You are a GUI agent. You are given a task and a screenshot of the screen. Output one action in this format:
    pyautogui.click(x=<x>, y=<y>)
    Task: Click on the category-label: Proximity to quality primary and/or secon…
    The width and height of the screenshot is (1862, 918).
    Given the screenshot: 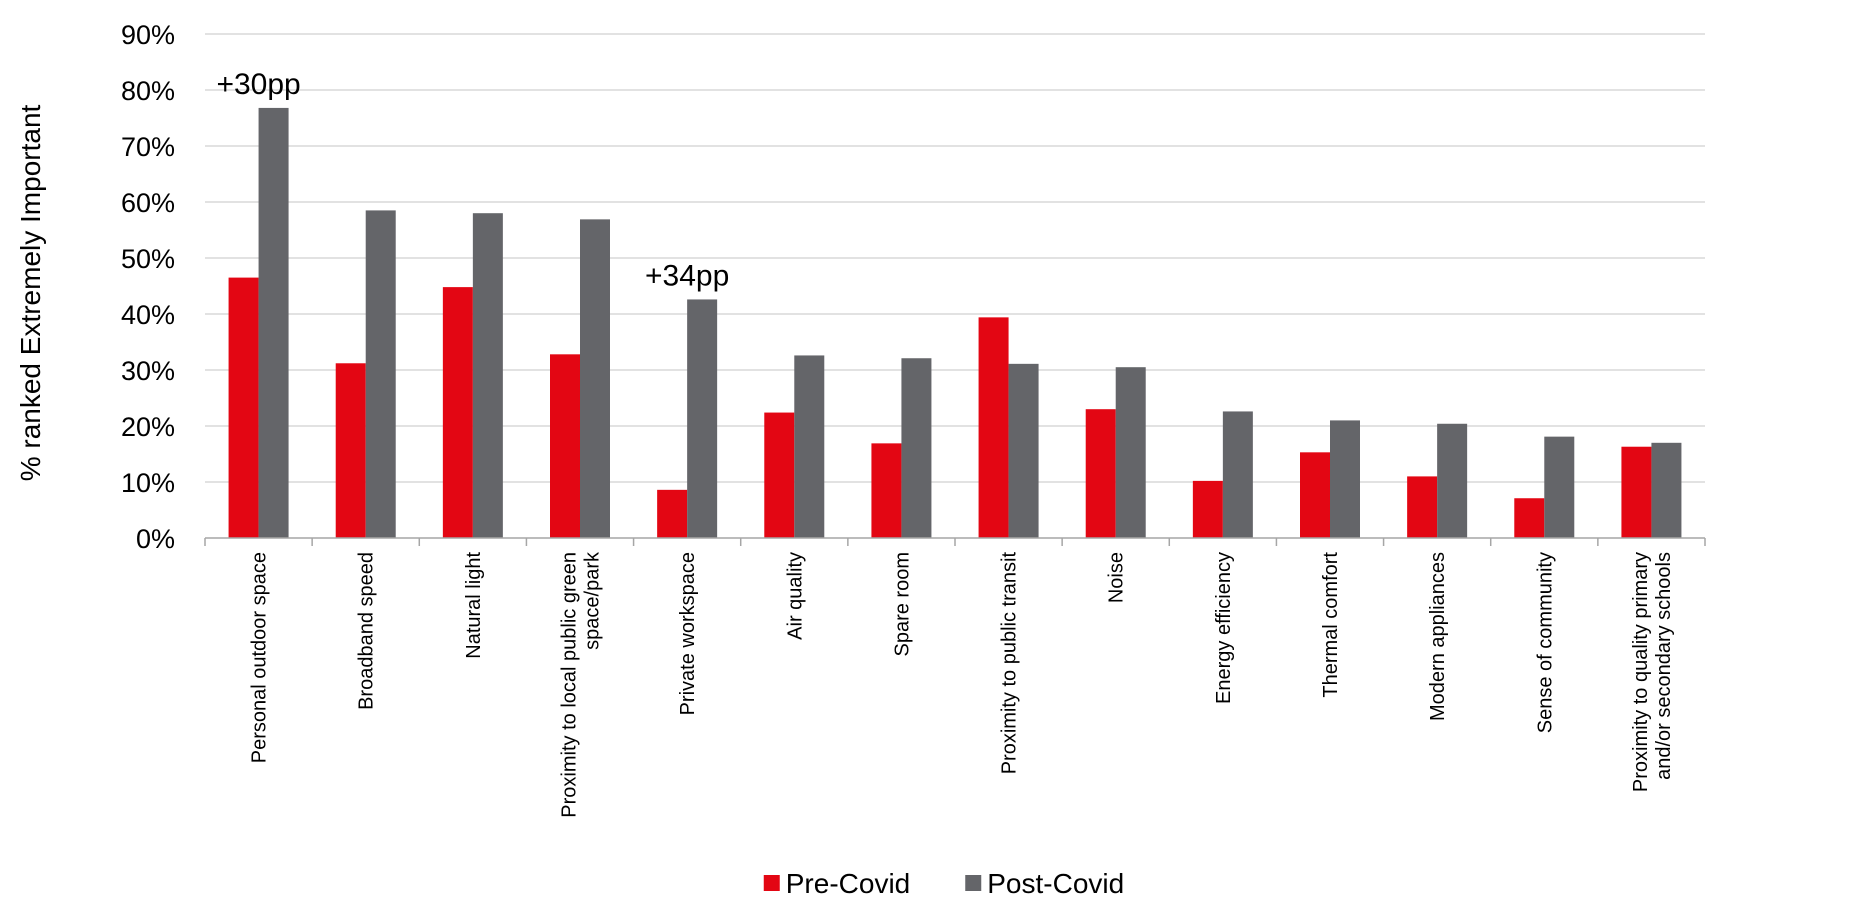 What is the action you would take?
    pyautogui.click(x=1652, y=672)
    